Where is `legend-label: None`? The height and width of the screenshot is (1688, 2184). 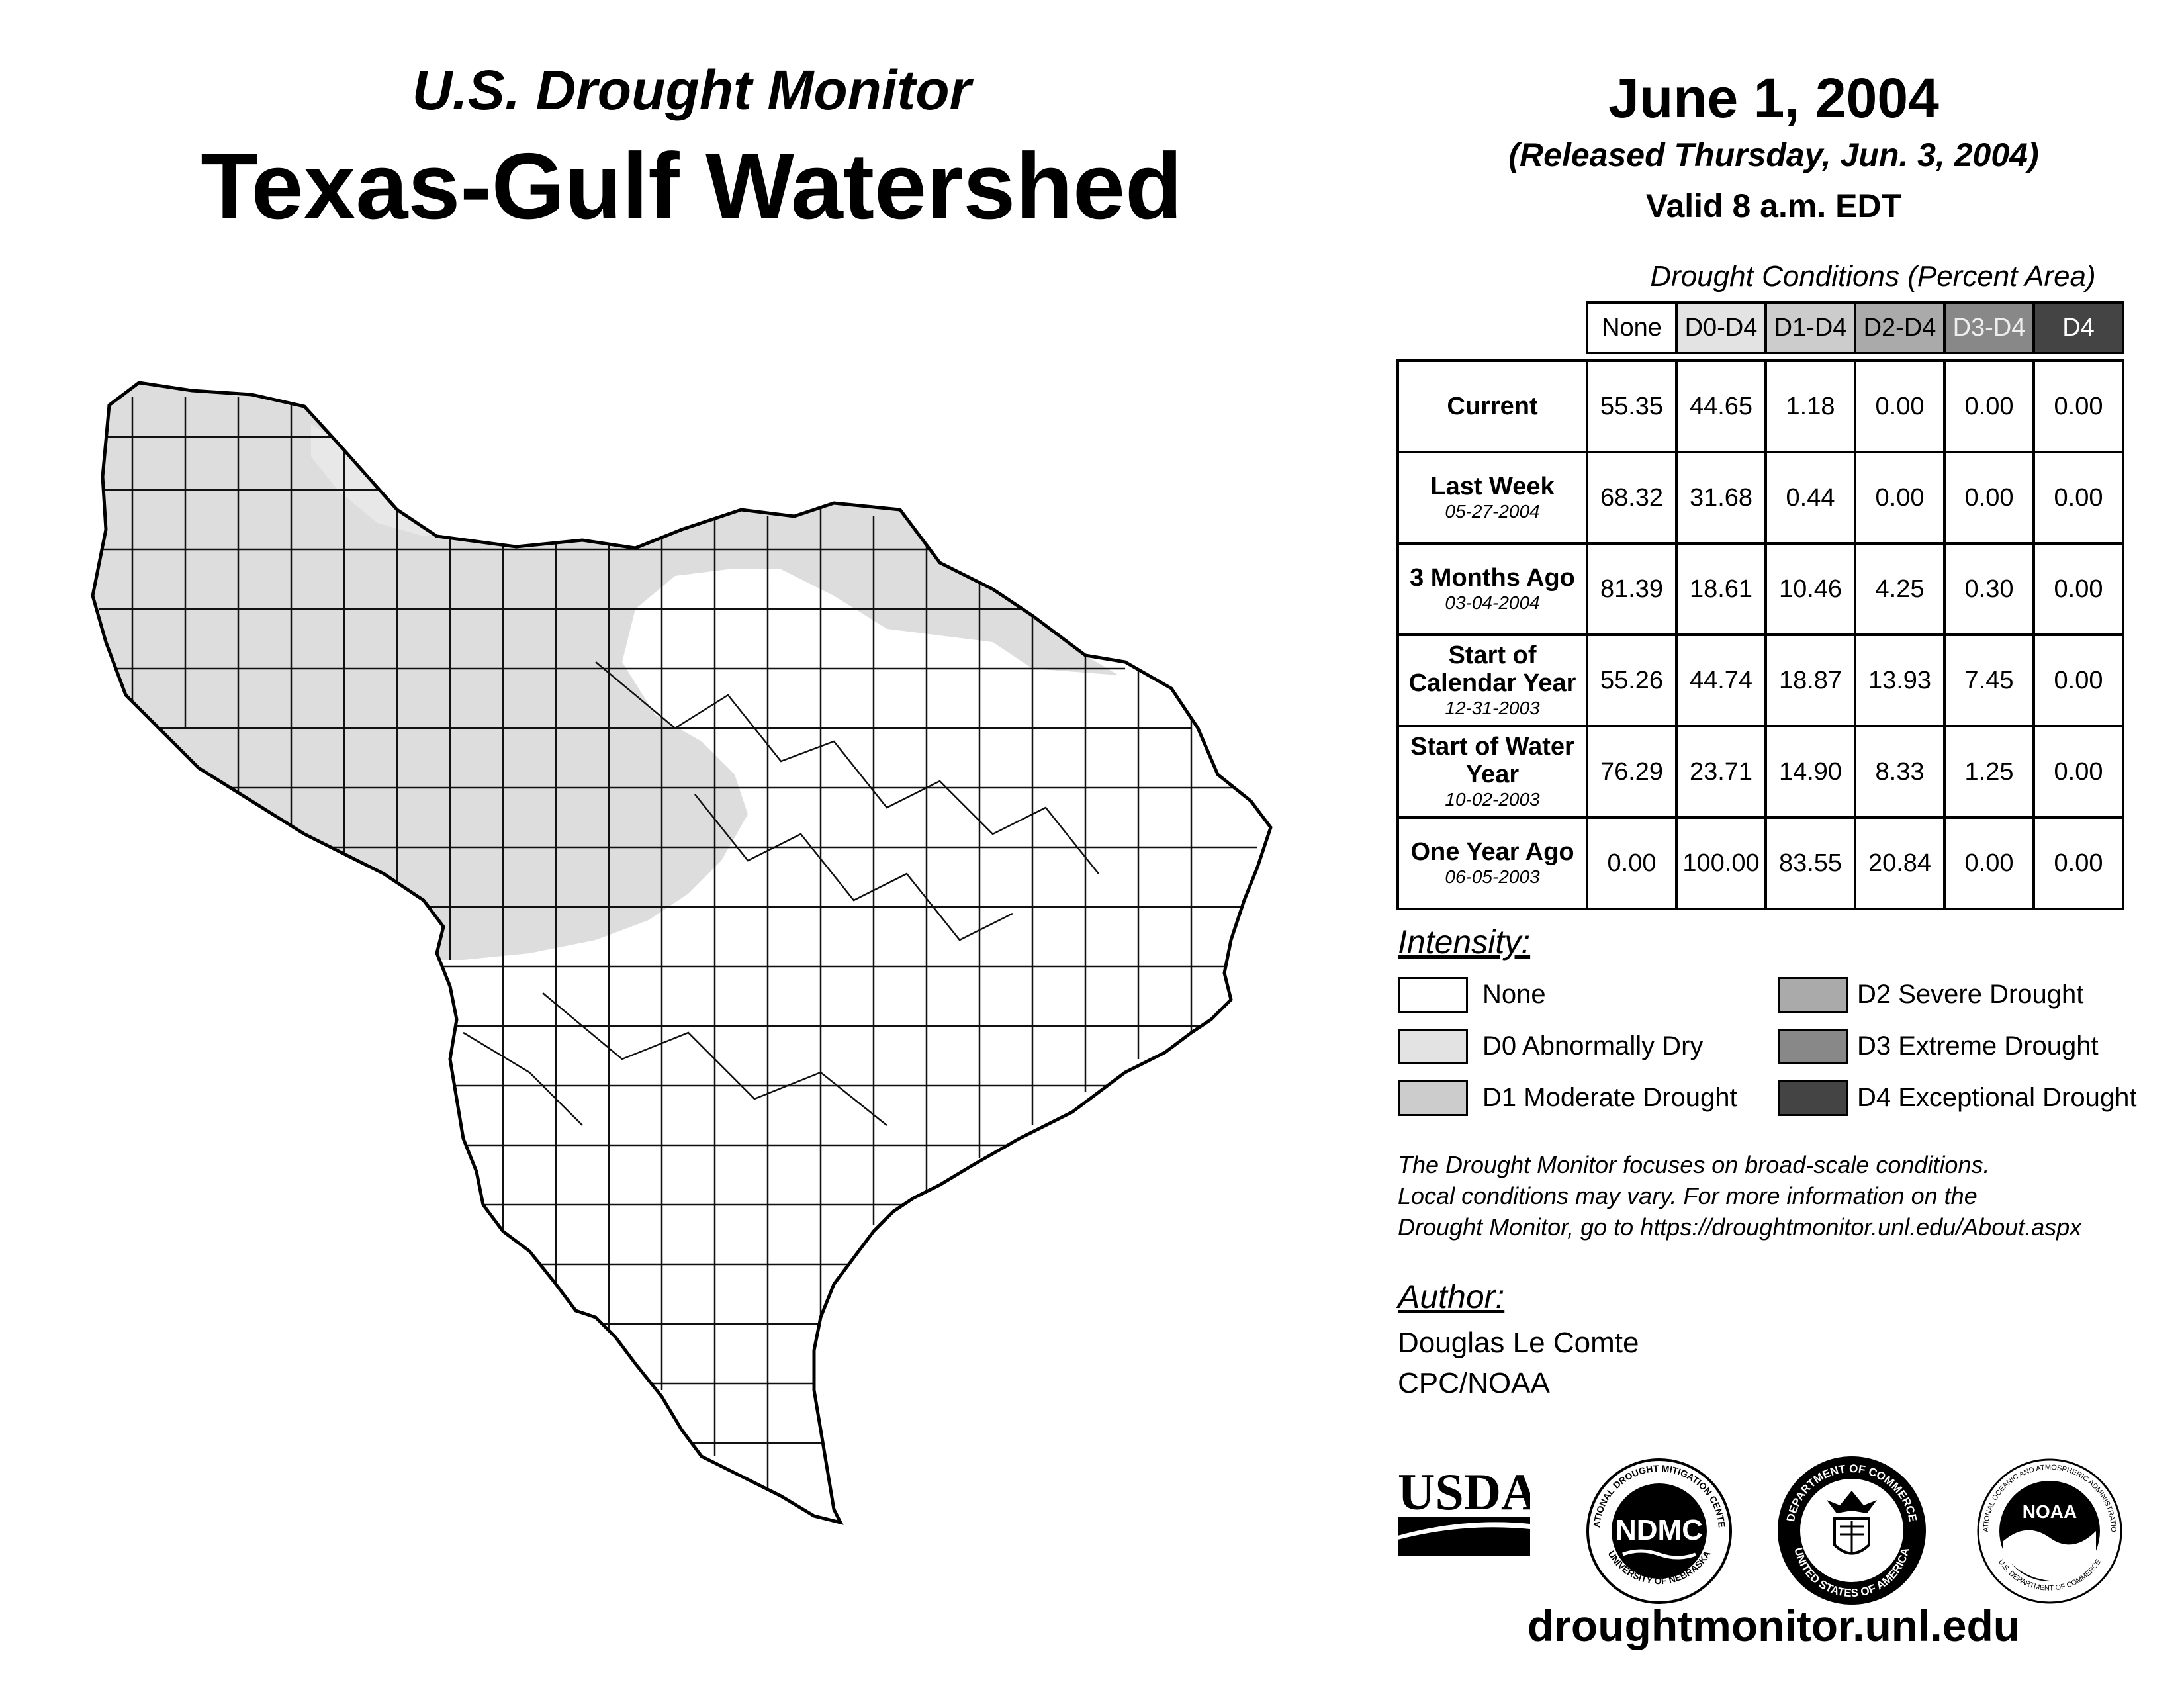 legend-label: None is located at coordinates (1514, 994).